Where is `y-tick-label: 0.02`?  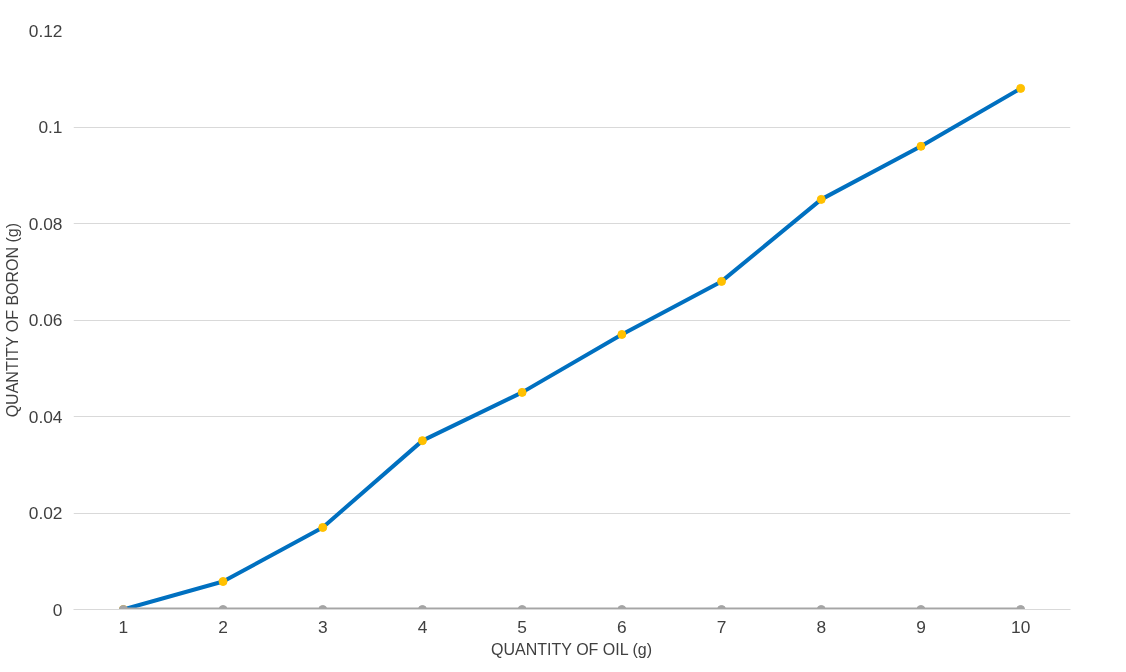
y-tick-label: 0.02 is located at coordinates (45, 513).